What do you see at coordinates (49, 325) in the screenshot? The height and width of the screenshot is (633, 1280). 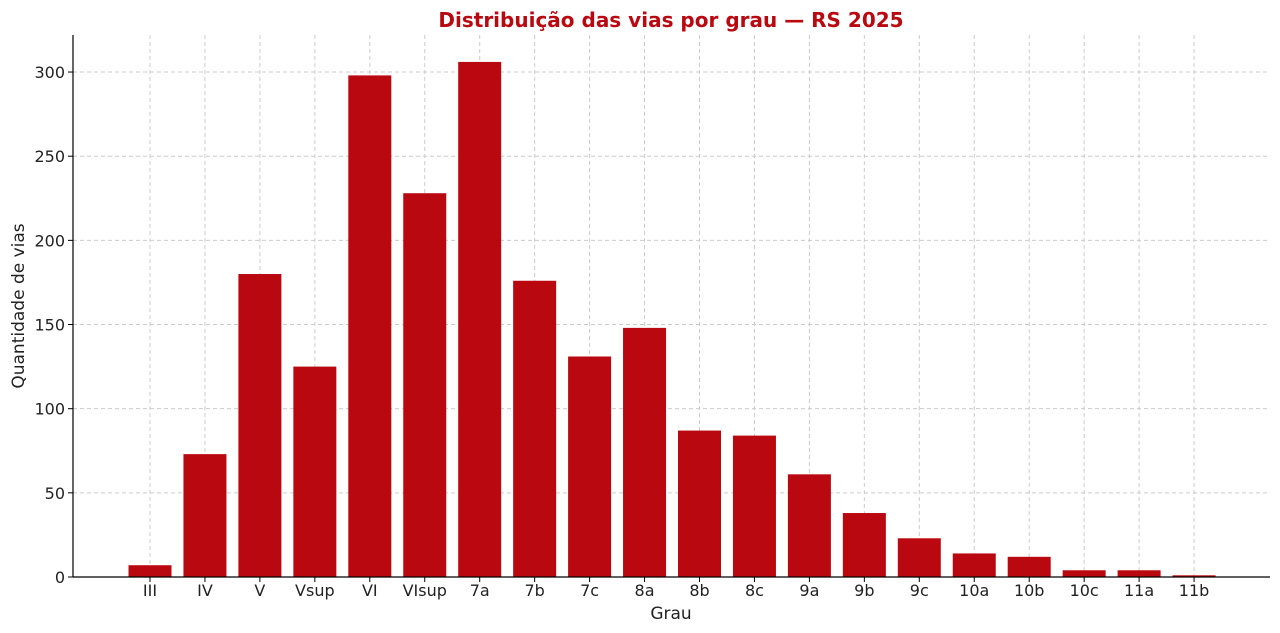 I see `y-tick-label: 150` at bounding box center [49, 325].